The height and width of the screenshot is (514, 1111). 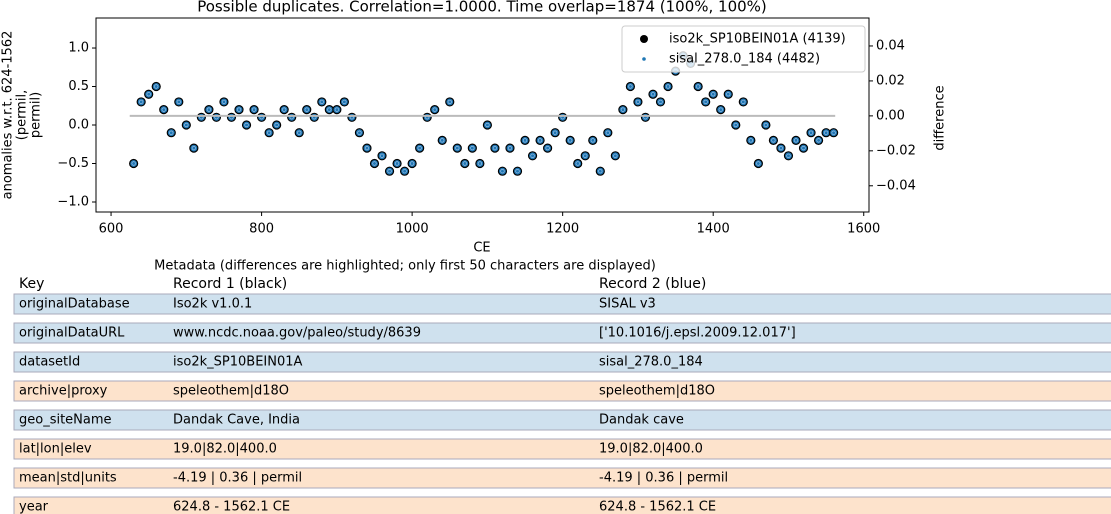 What do you see at coordinates (890, 115) in the screenshot?
I see `y2-tick-label: 0.00` at bounding box center [890, 115].